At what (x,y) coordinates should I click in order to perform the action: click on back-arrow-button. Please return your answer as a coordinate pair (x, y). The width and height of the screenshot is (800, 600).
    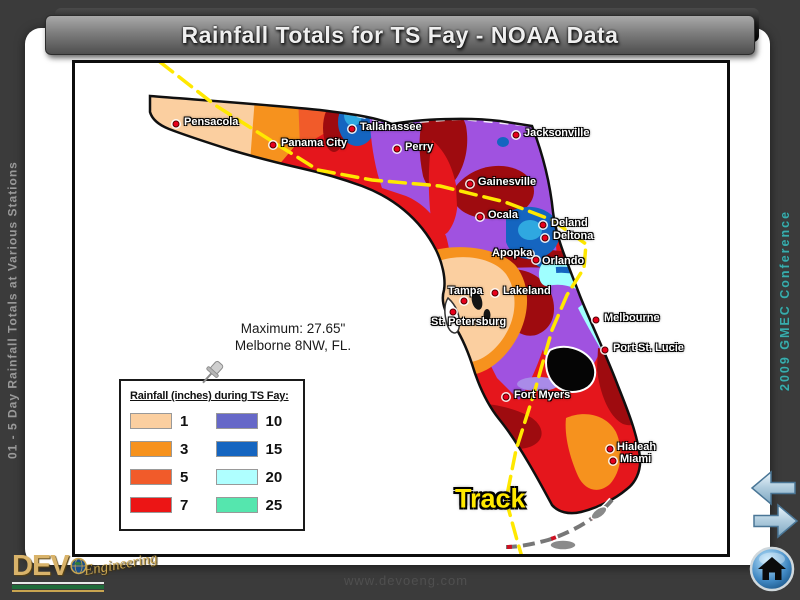
    Looking at the image, I should click on (773, 488).